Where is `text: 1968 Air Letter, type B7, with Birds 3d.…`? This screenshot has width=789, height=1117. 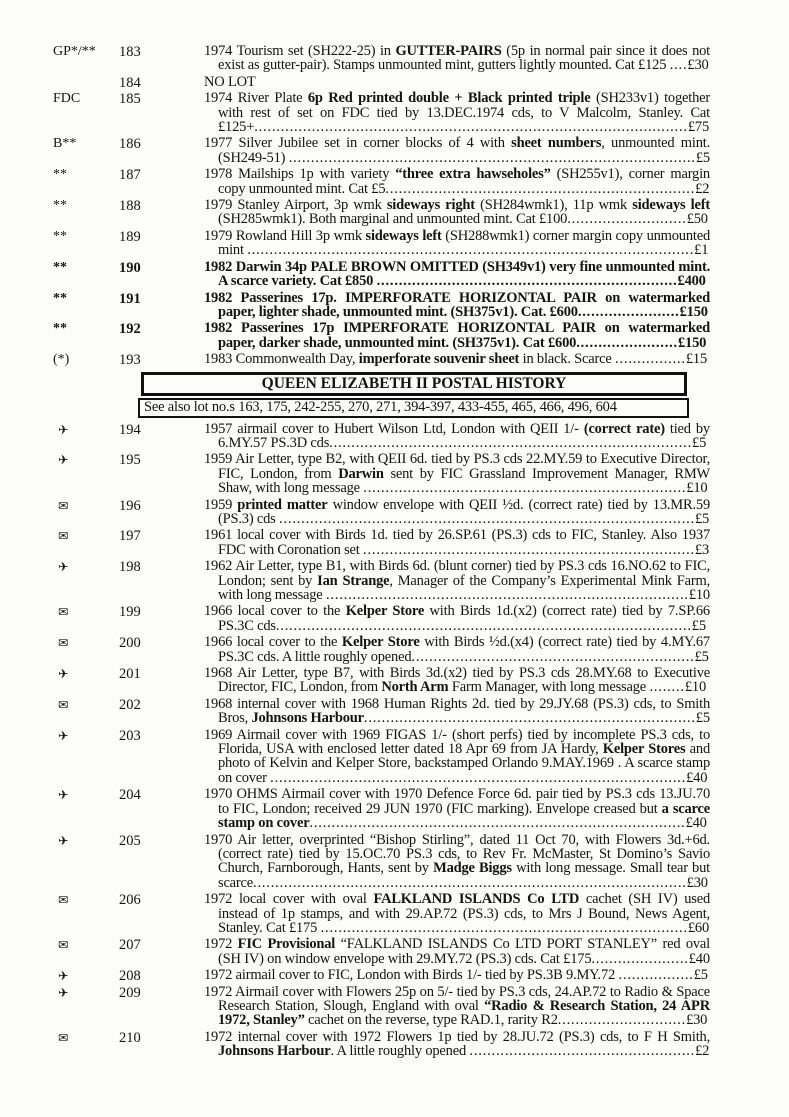 text: 1968 Air Letter, type B7, with Birds 3d.… is located at coordinates (457, 680).